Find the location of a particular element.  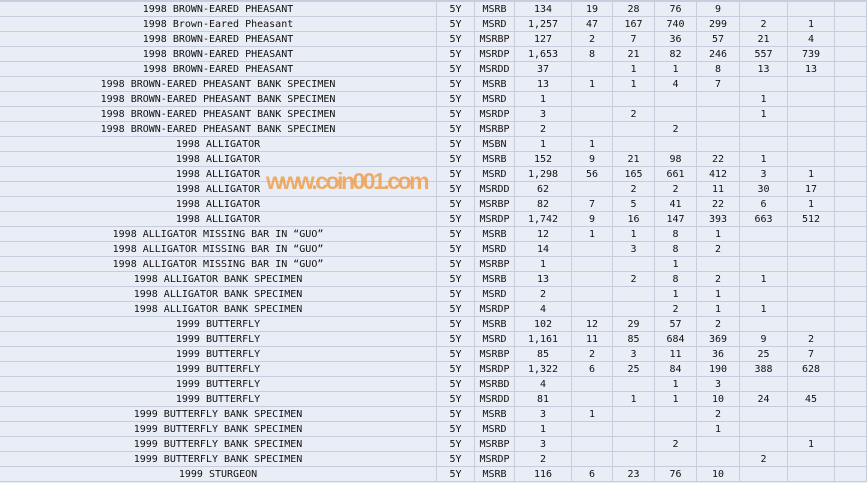

cell-total: 1 is located at coordinates (543, 99).